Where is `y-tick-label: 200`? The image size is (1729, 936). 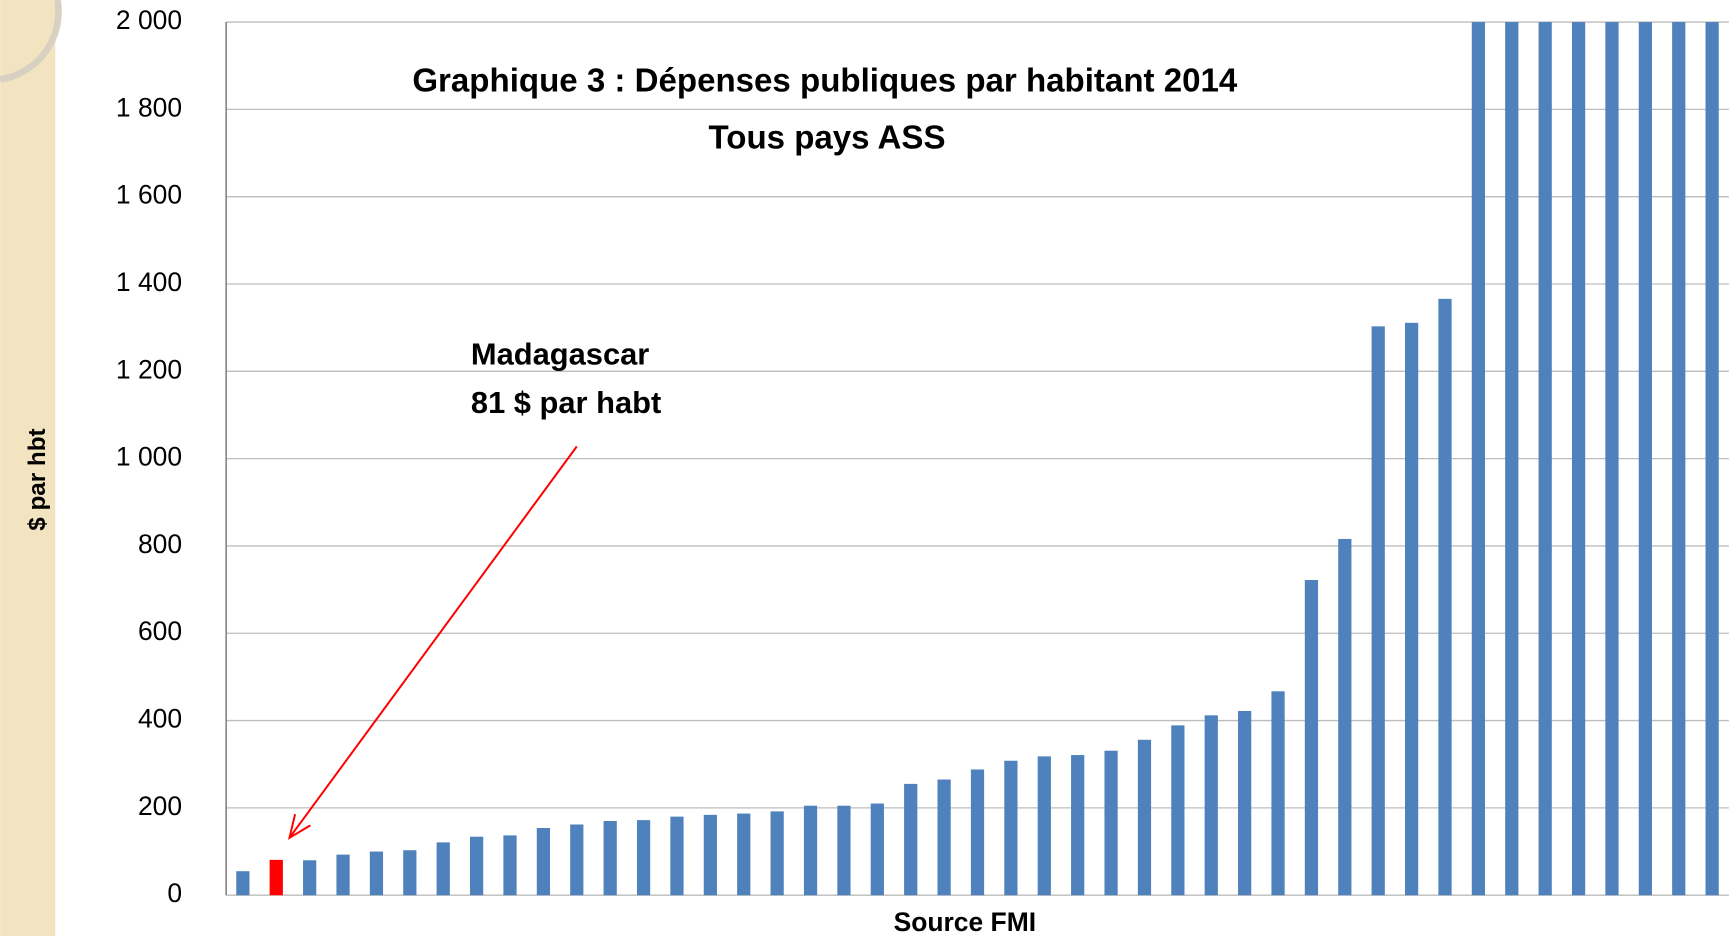 y-tick-label: 200 is located at coordinates (160, 806).